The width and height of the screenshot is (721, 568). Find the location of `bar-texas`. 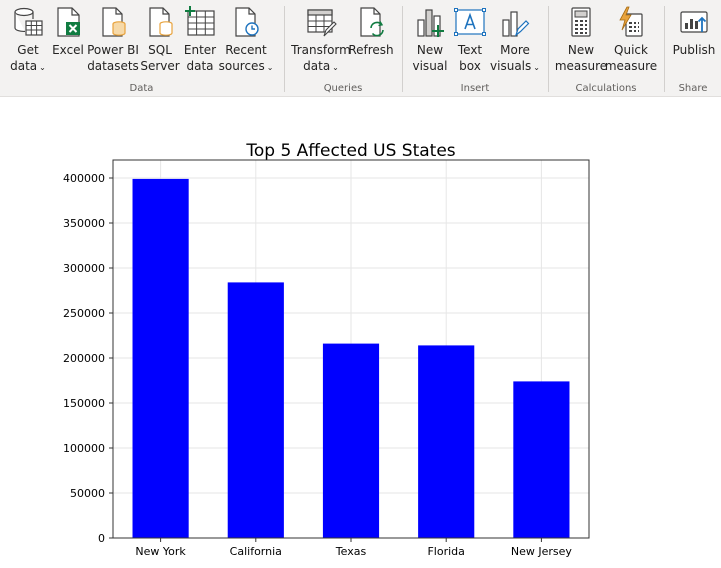

bar-texas is located at coordinates (351, 440).